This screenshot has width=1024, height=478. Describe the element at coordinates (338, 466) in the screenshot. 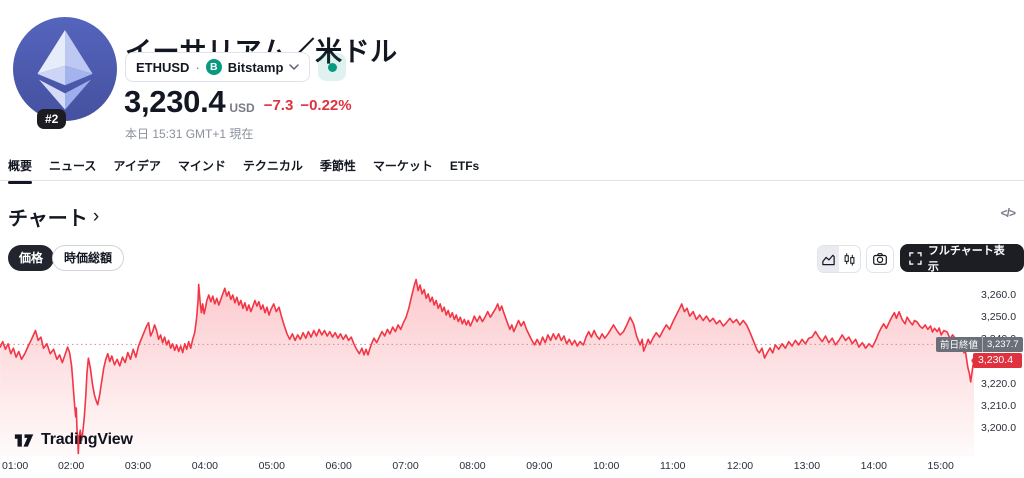

I see `x-tick: 06:00` at that location.